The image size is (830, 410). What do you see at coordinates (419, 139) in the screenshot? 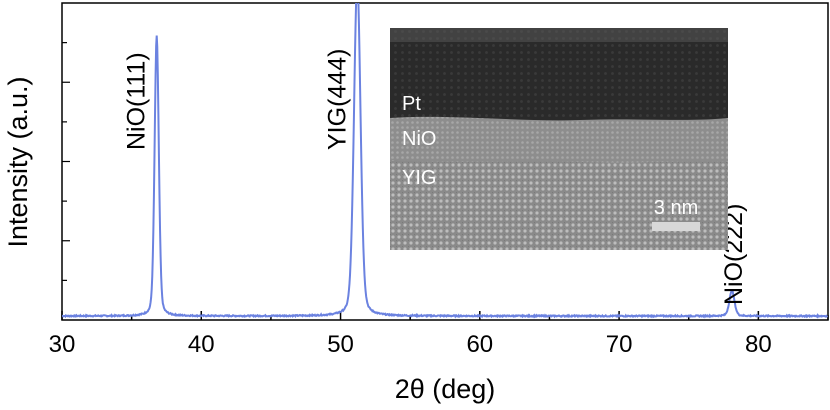
I see `inset-label-nio: NiO` at bounding box center [419, 139].